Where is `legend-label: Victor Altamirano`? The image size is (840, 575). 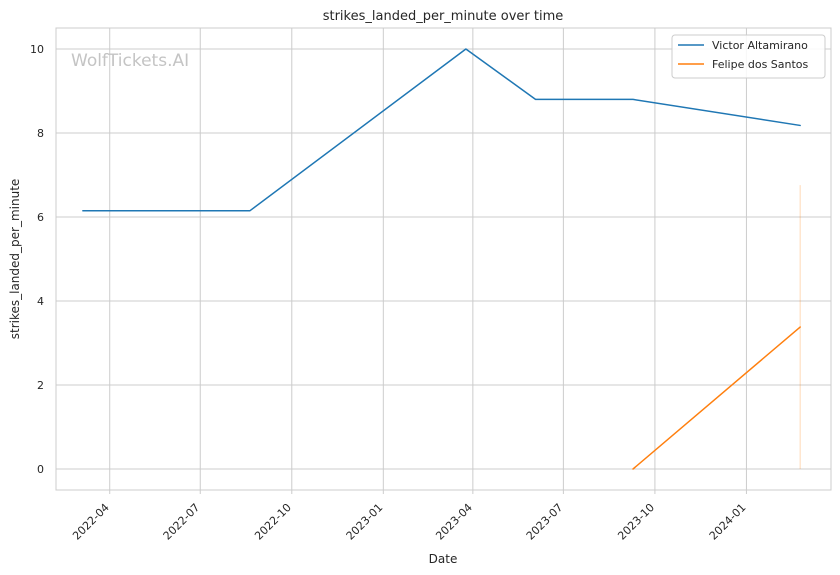 legend-label: Victor Altamirano is located at coordinates (760, 45).